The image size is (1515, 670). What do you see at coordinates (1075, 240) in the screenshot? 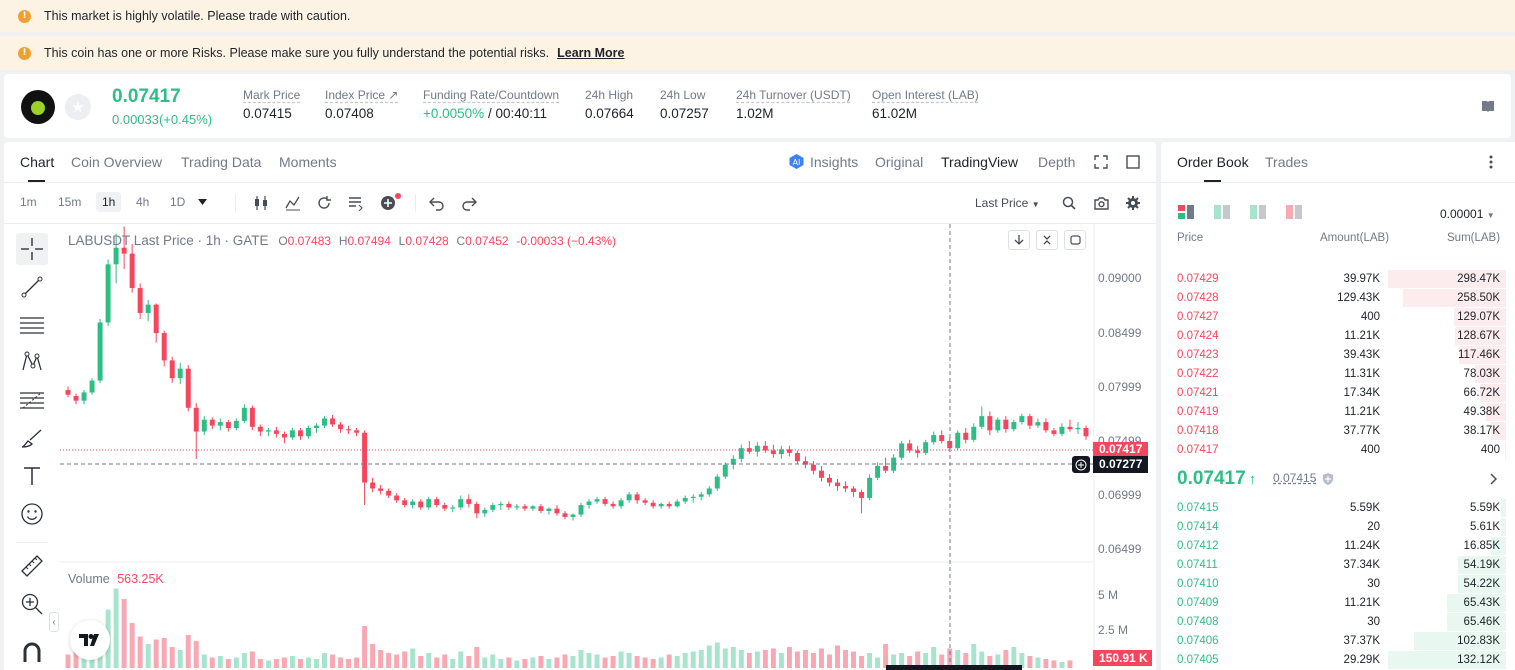
I see `fullscreen-button` at bounding box center [1075, 240].